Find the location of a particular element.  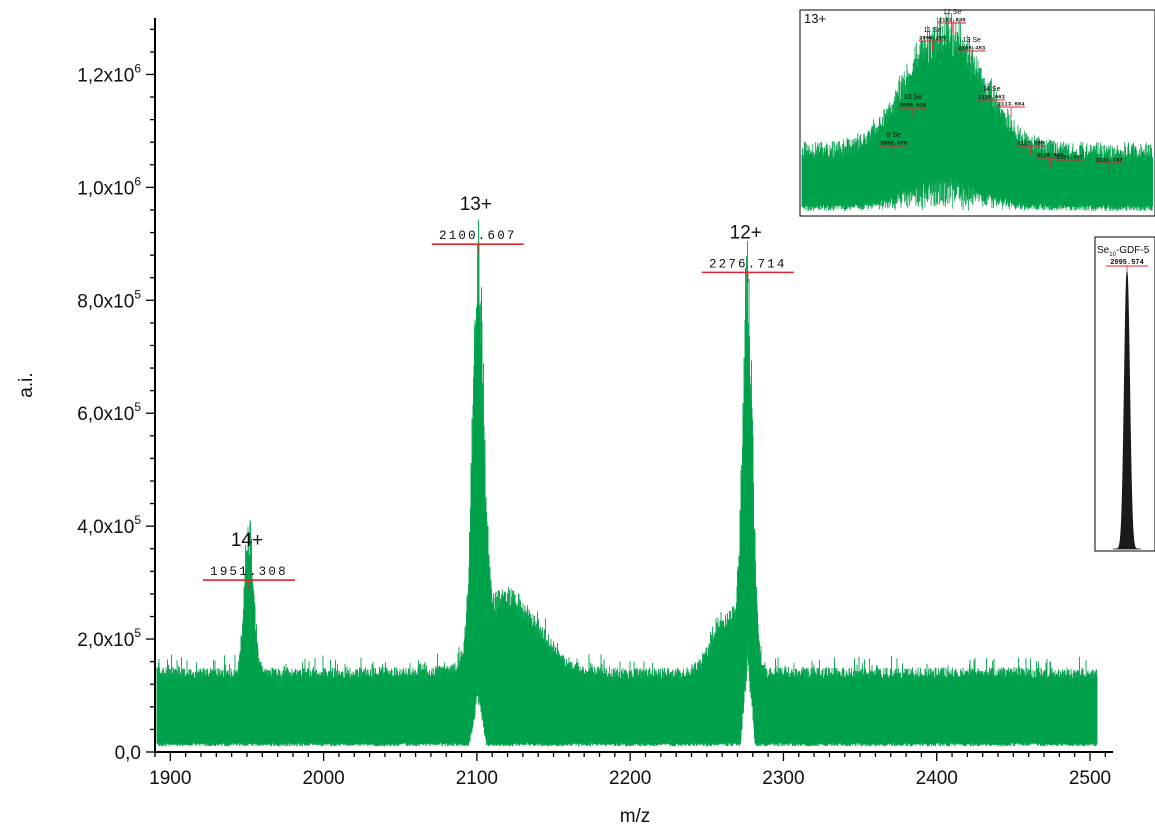

x-tick-label: 2500 is located at coordinates (1090, 778).